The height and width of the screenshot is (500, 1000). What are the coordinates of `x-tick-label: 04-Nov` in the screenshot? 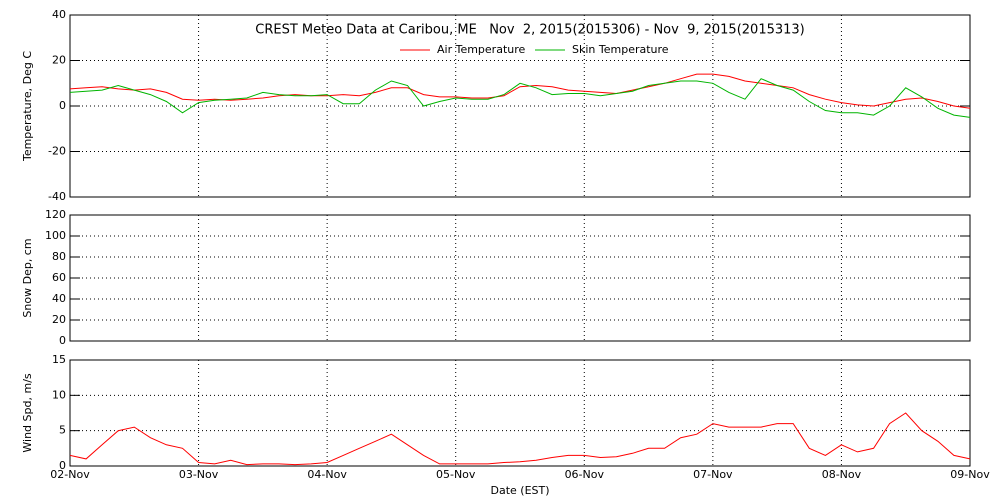 It's located at (327, 474).